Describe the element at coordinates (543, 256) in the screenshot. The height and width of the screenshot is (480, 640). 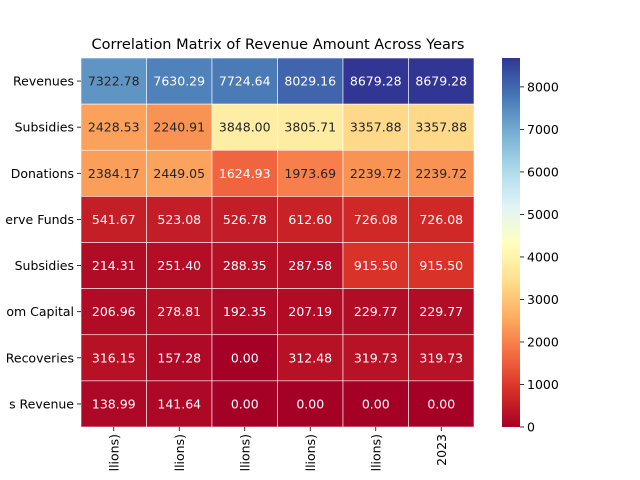
I see `colorbar-tick-label: 4000` at that location.